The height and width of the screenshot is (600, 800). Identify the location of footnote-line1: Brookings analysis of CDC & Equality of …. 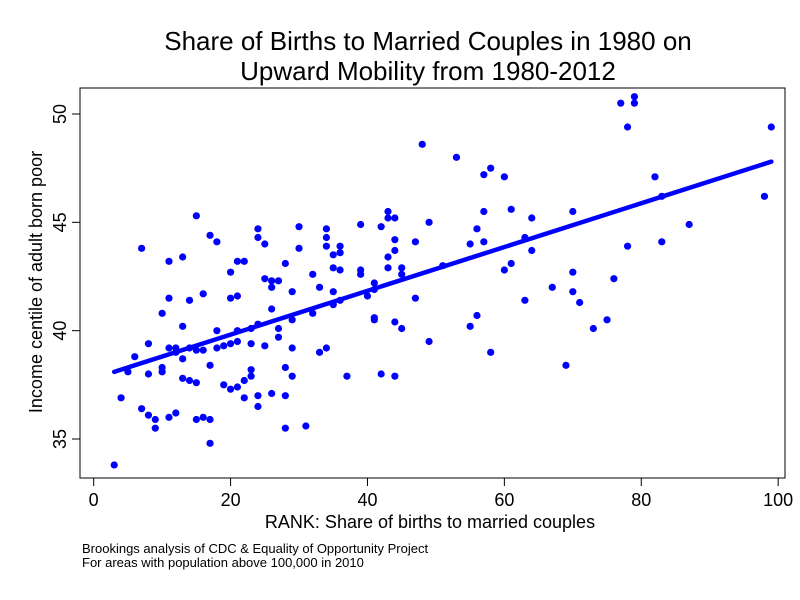
(255, 548).